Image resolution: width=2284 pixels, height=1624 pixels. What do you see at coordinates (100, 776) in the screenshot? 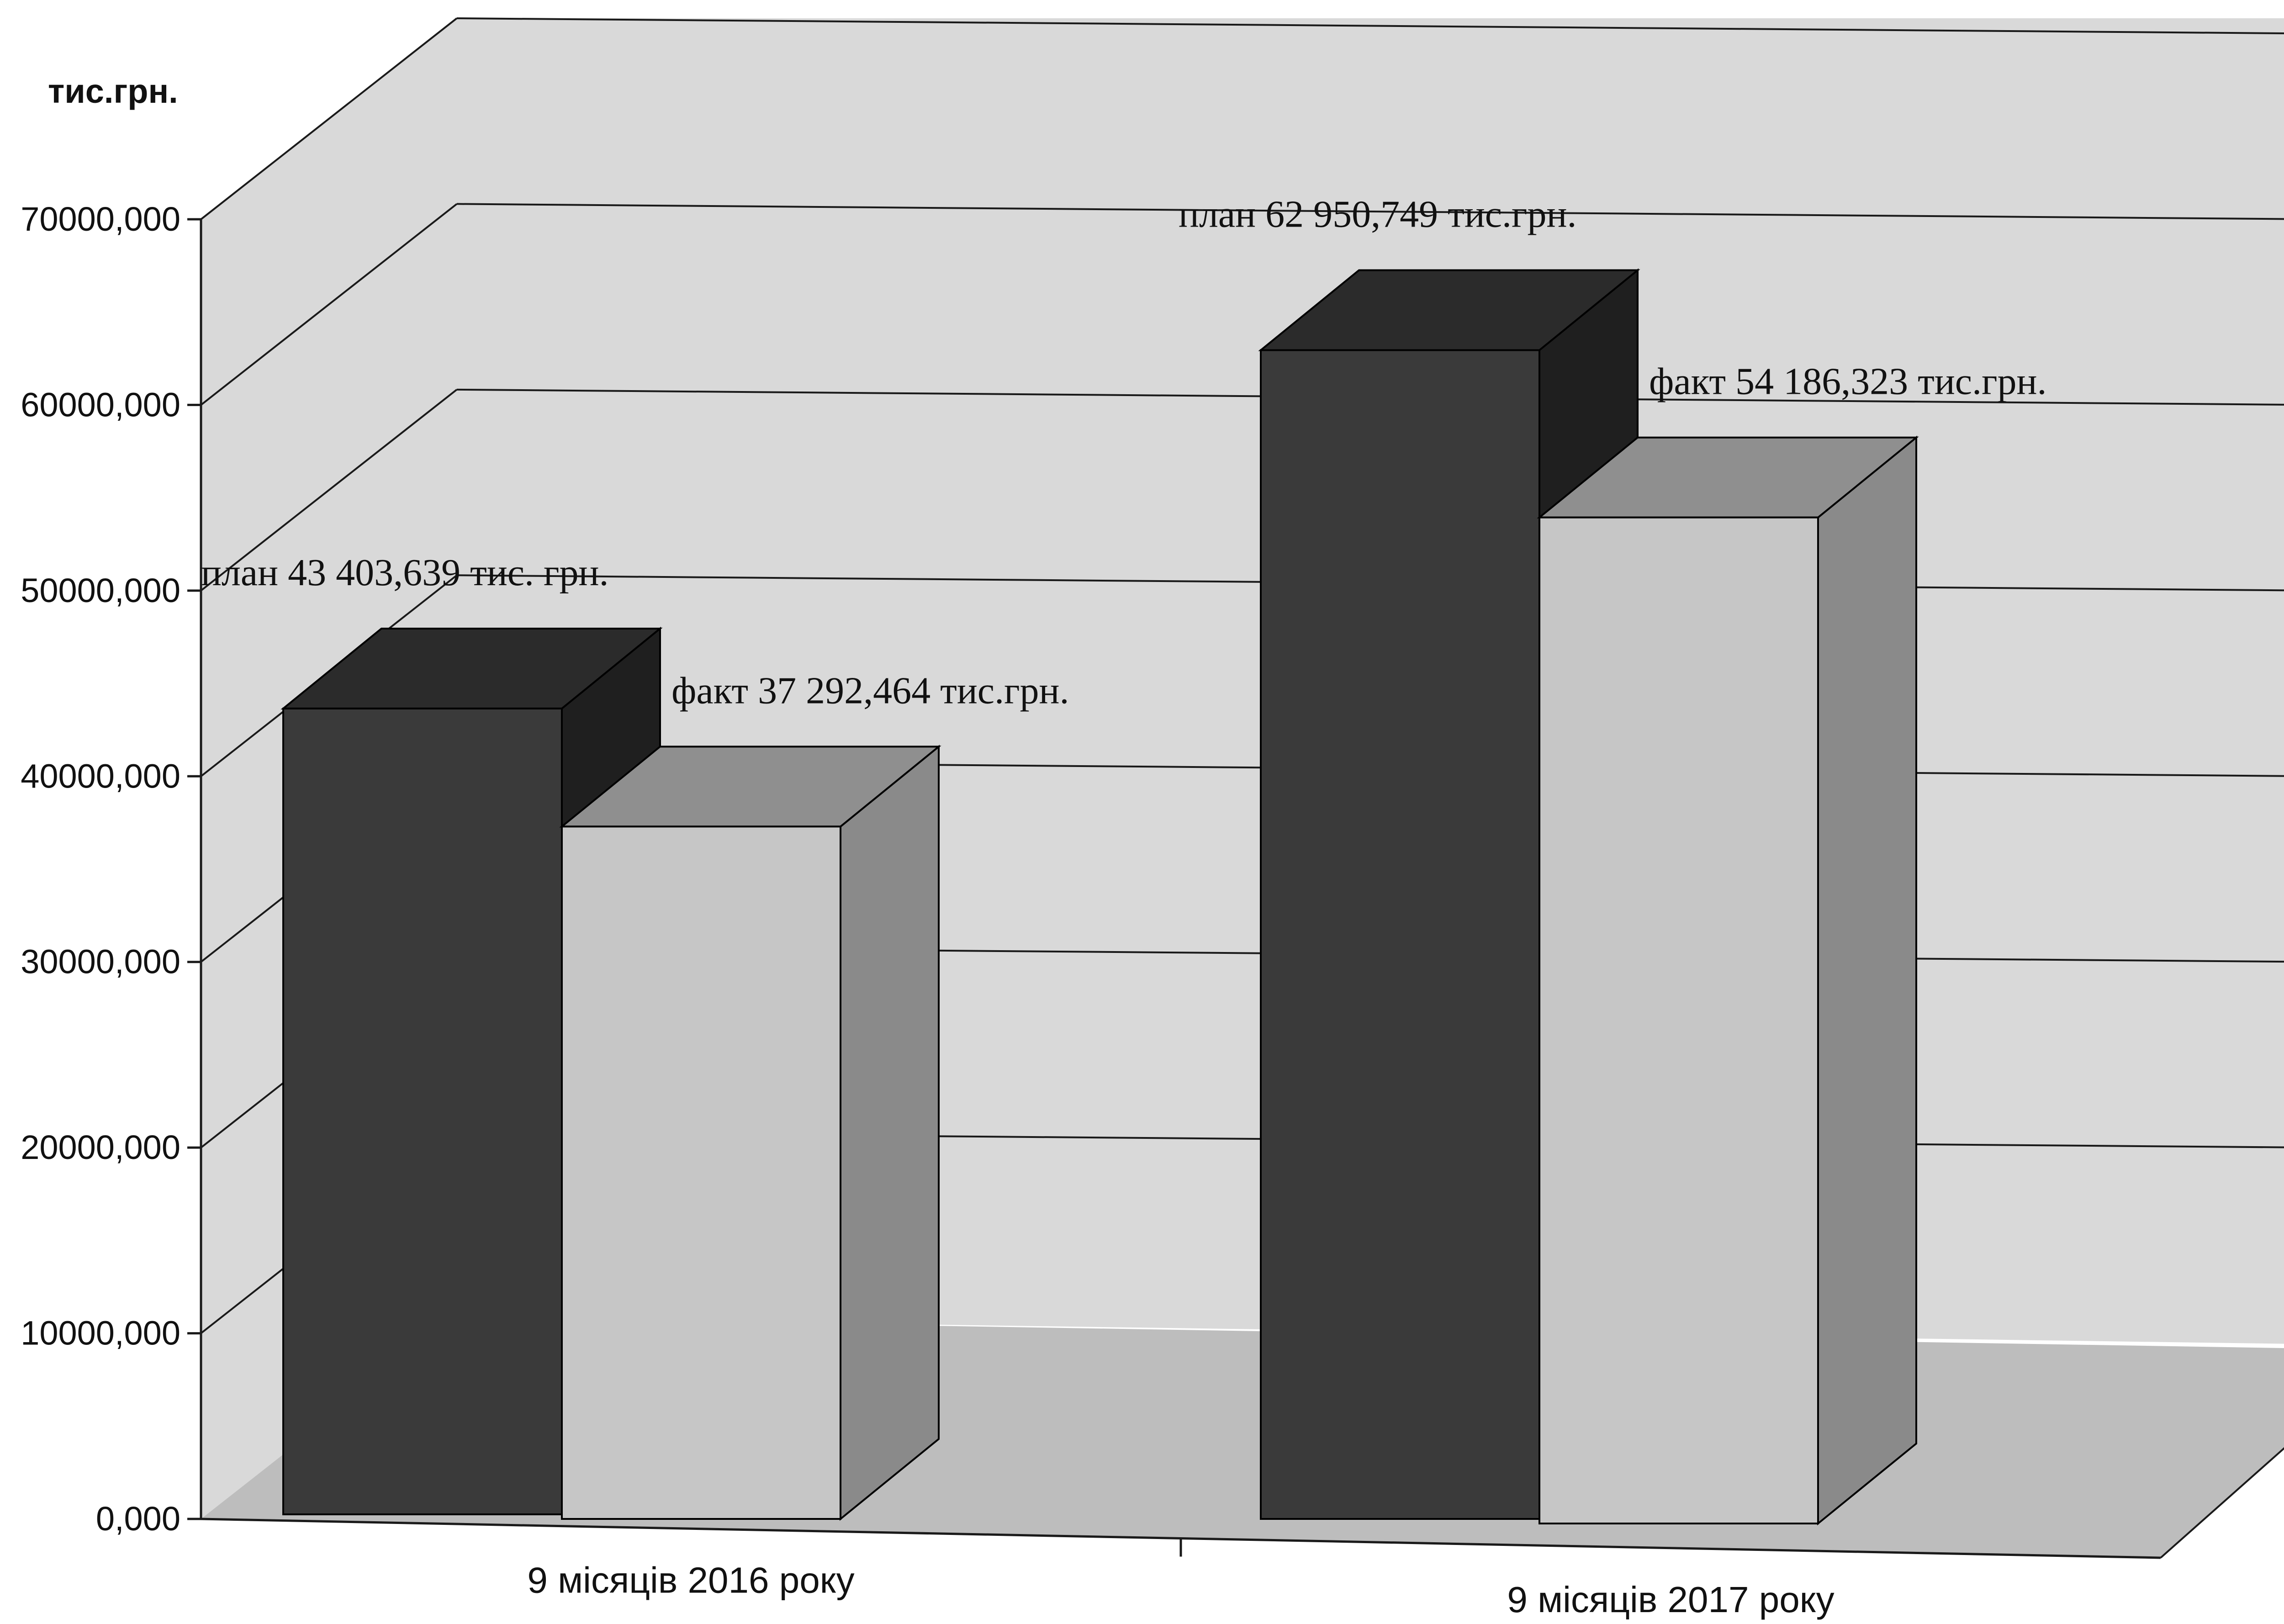
I see `y-tick-label: 40000,000` at bounding box center [100, 776].